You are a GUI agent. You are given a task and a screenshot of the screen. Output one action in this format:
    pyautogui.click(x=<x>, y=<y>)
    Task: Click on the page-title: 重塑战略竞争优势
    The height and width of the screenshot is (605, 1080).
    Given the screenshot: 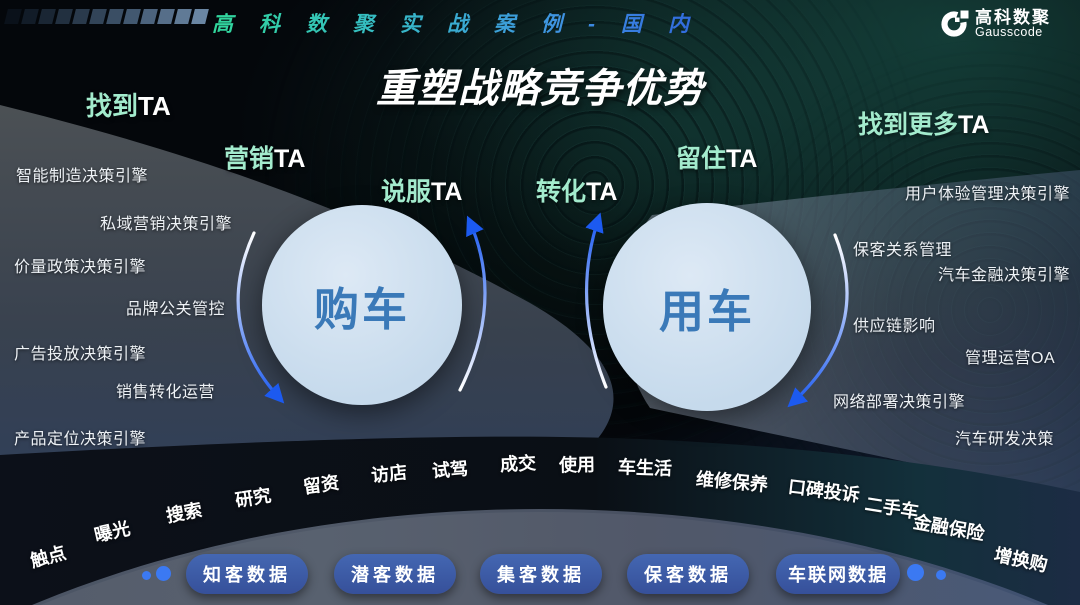 What is the action you would take?
    pyautogui.click(x=540, y=89)
    